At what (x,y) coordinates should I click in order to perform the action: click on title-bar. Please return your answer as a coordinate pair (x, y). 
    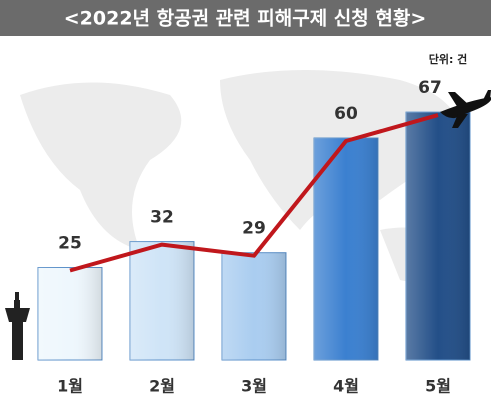
    Looking at the image, I should click on (245, 18).